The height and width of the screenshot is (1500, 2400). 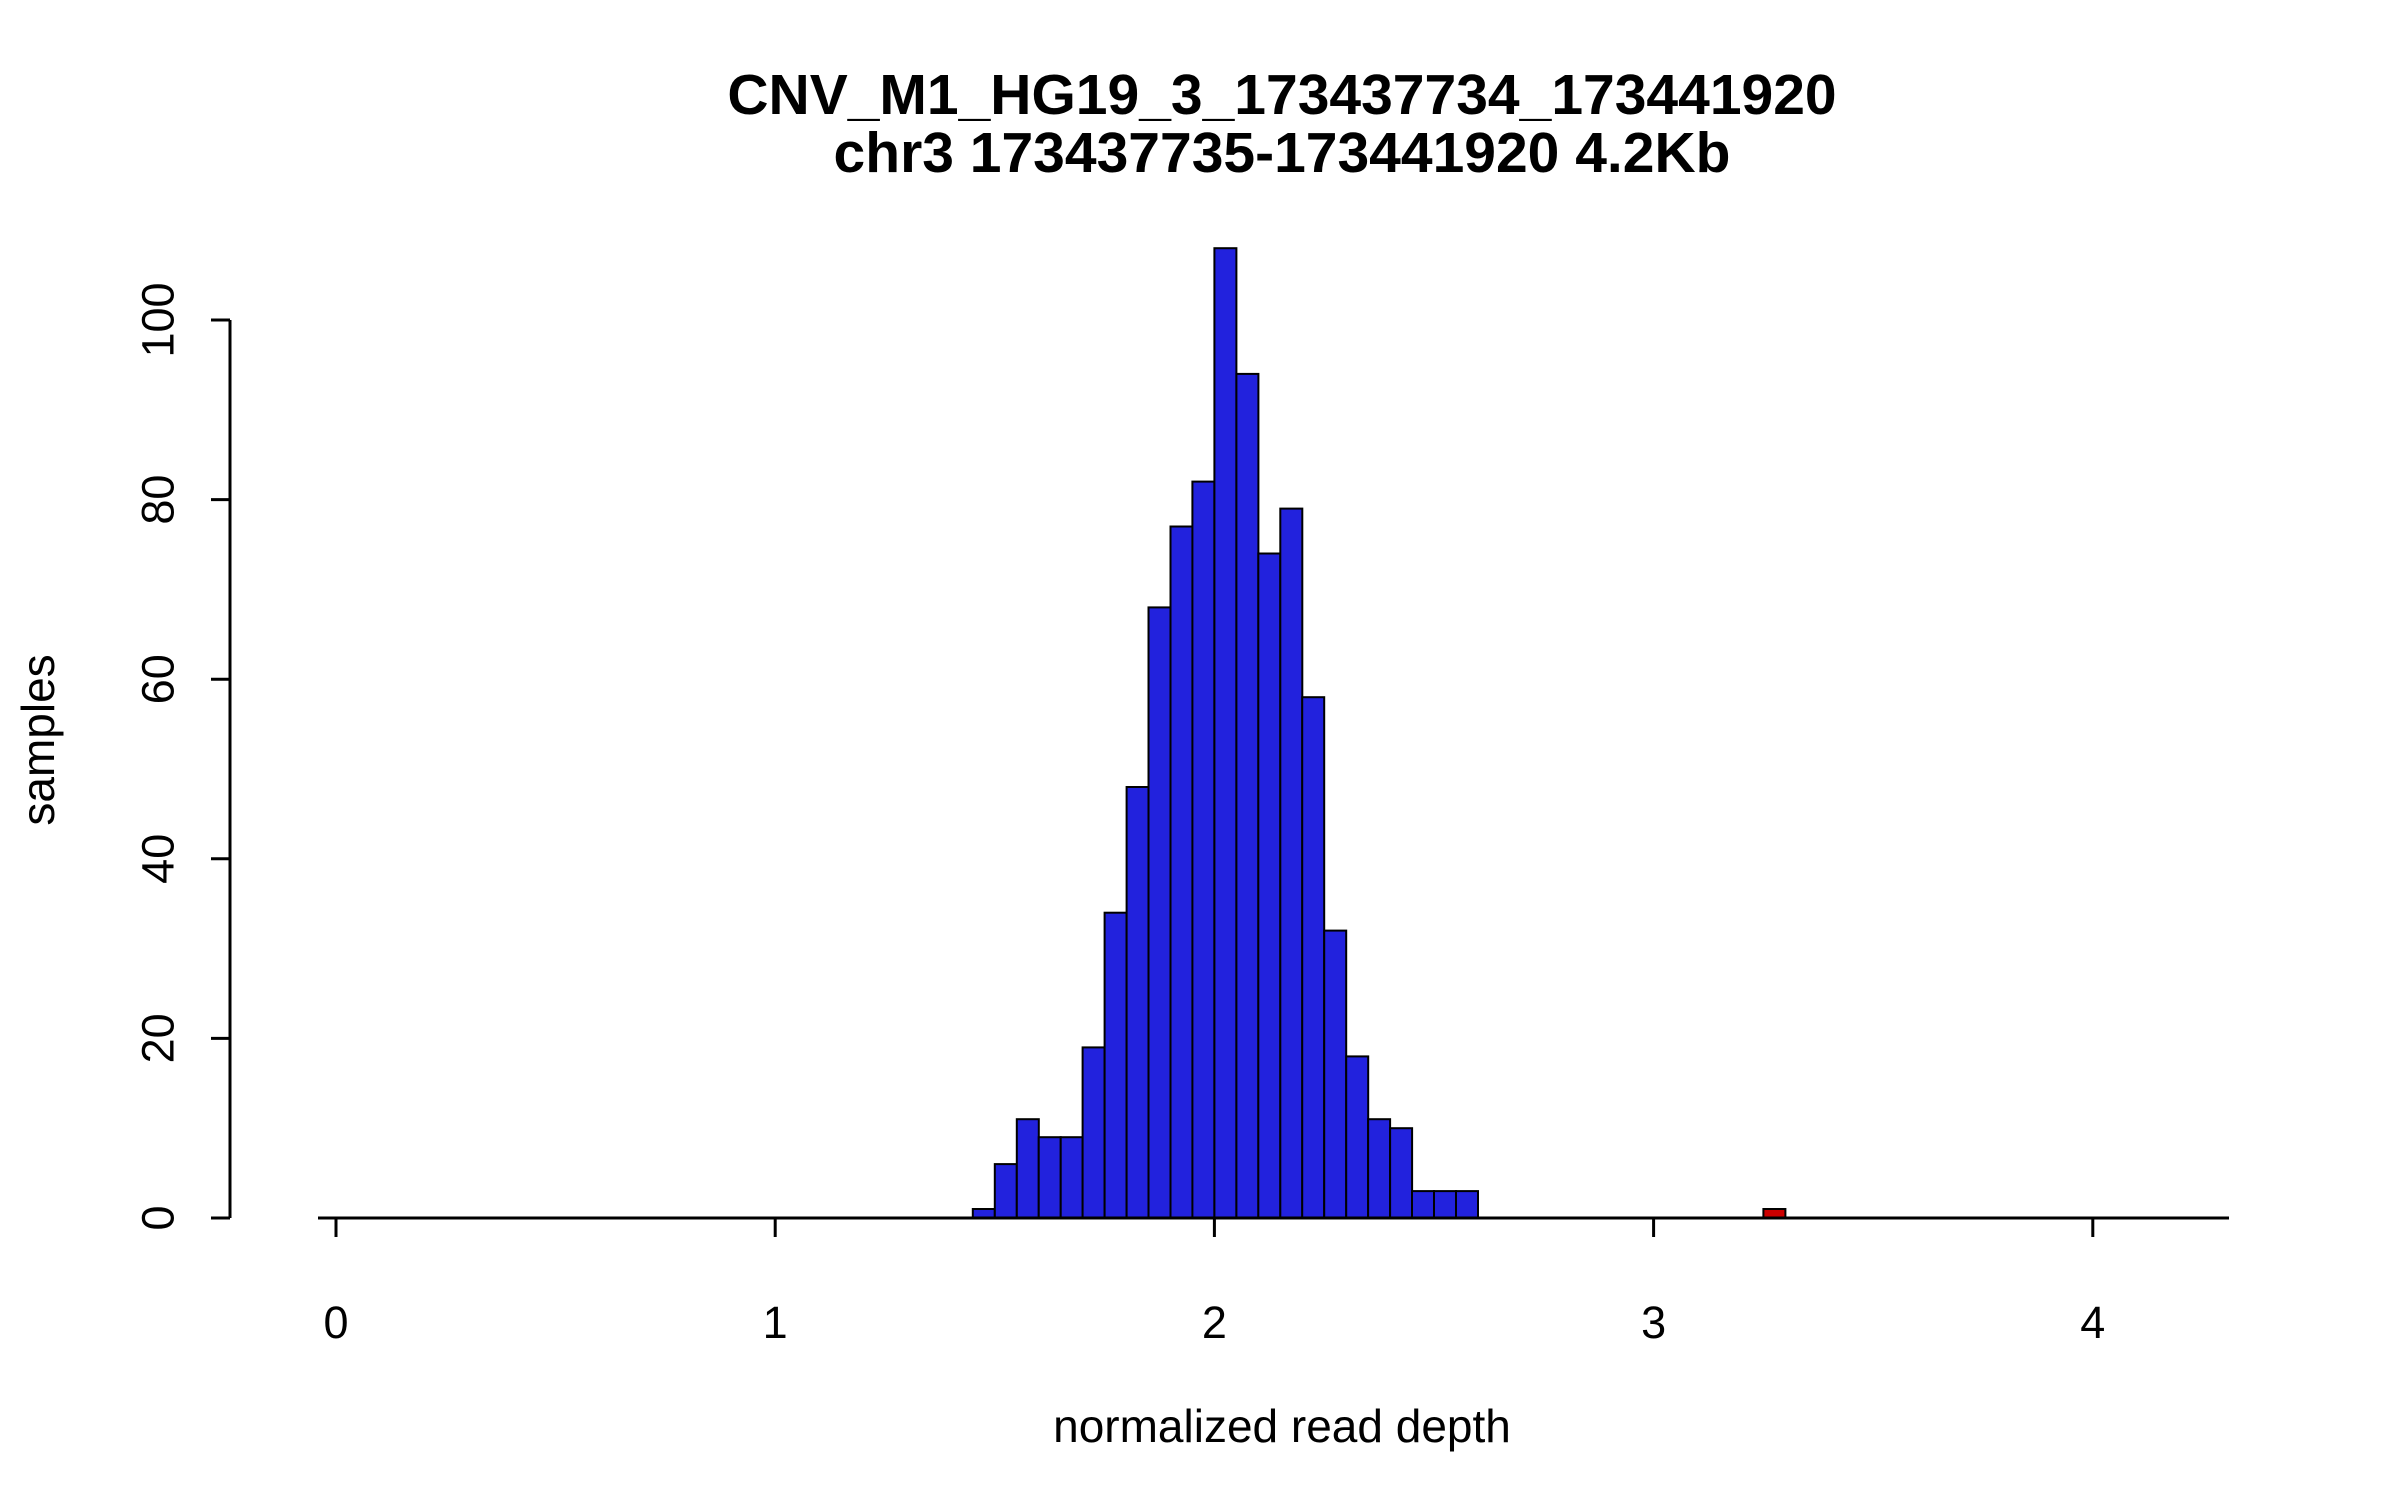 I want to click on y-tick-label: 0, so click(x=158, y=1217).